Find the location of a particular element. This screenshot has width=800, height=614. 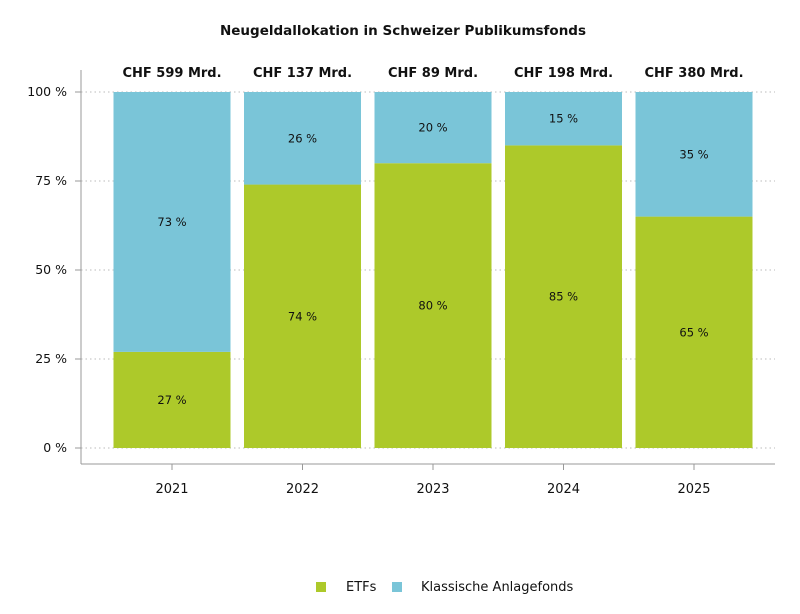

y-tick-label: 25 % is located at coordinates (51, 358).